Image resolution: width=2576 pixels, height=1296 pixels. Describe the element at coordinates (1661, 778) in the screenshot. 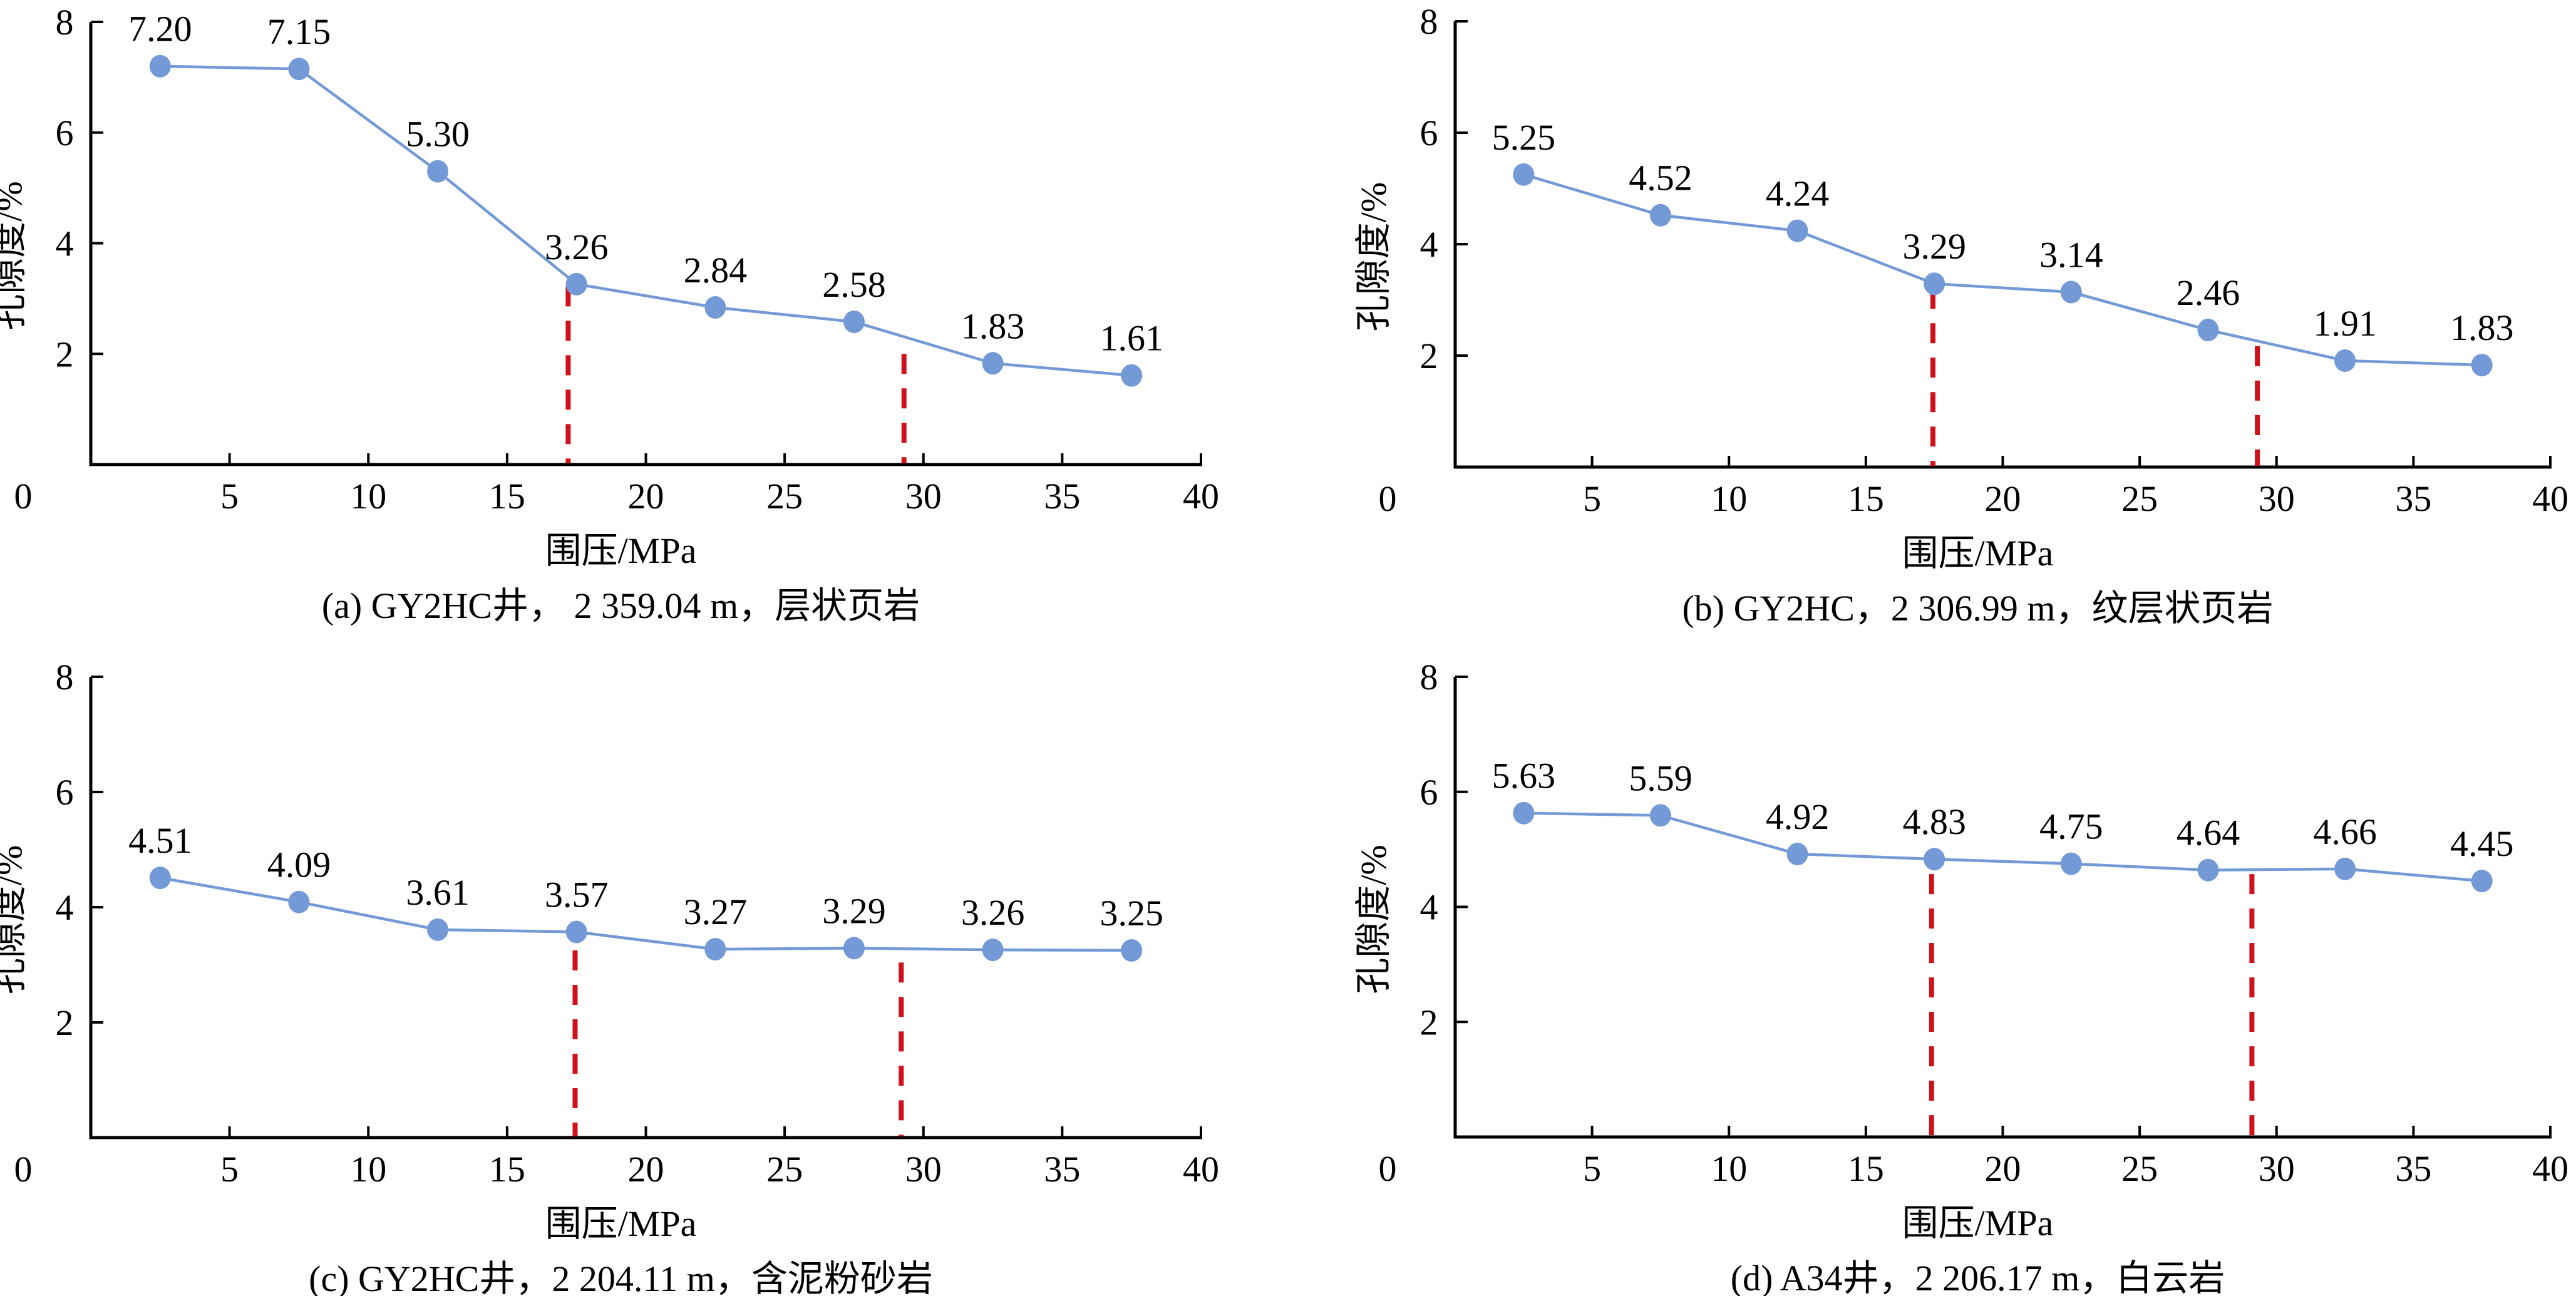

I see `data-point-label: 5.59` at that location.